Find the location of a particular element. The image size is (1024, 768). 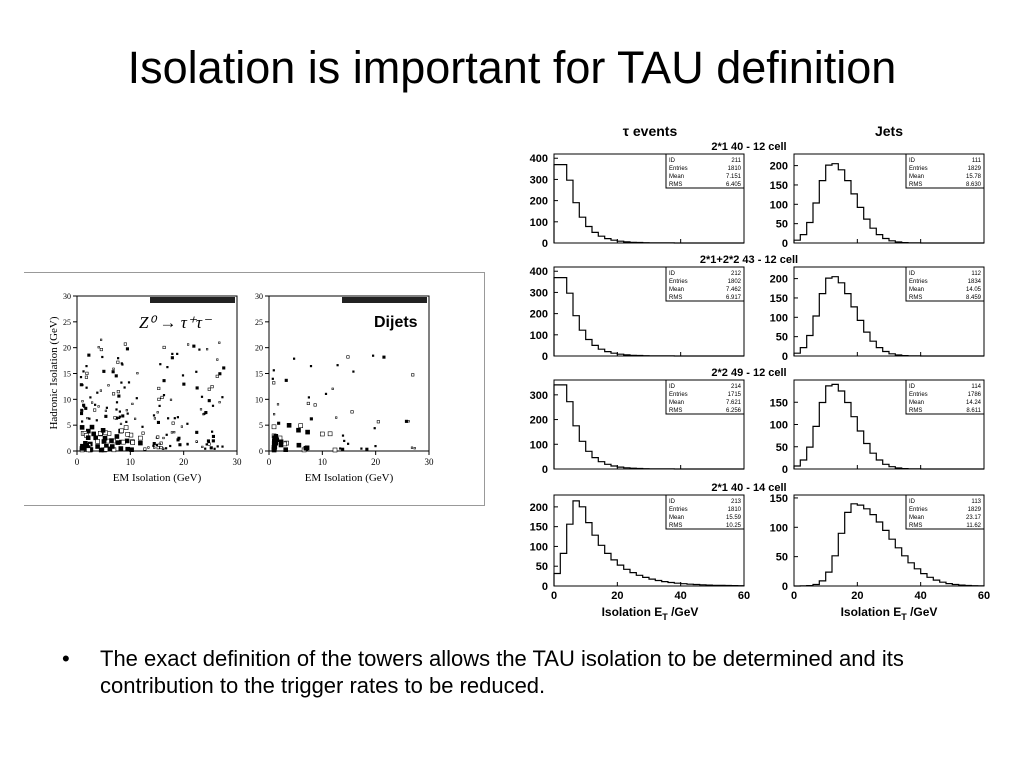

hist-step-line is located at coordinates (648, 317).